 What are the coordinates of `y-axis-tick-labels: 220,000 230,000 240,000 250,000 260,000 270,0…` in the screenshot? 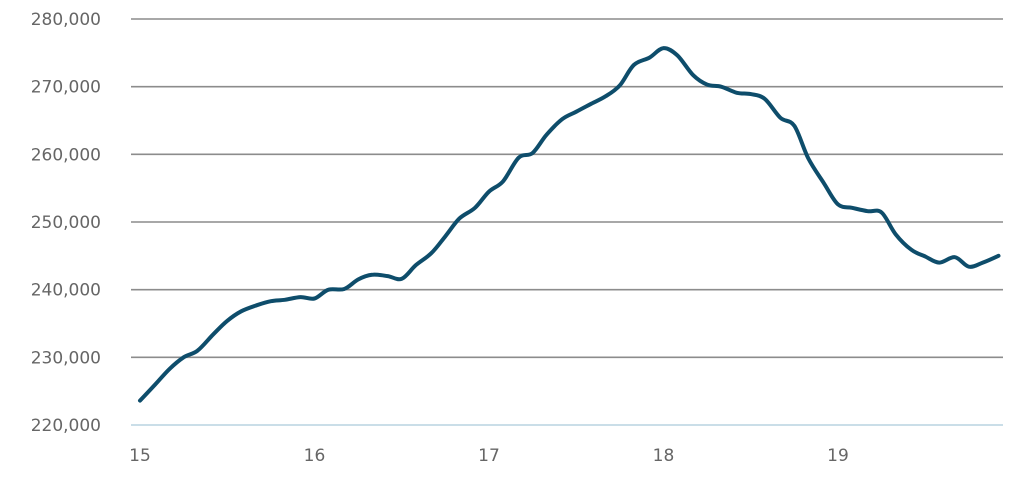 It's located at (66, 223).